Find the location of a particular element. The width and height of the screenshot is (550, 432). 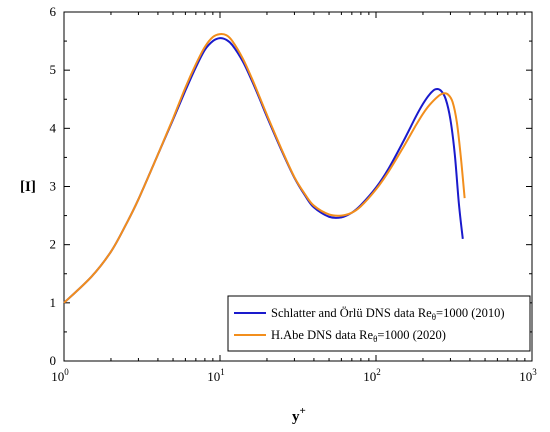

legend-box is located at coordinates (379, 323).